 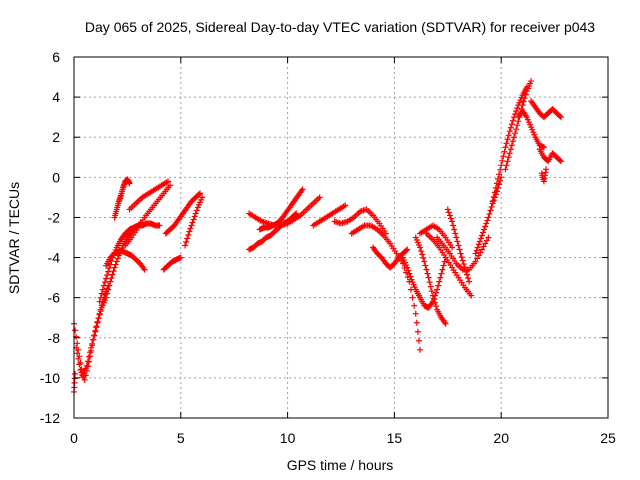 I want to click on x-tick-label: 5, so click(x=181, y=438).